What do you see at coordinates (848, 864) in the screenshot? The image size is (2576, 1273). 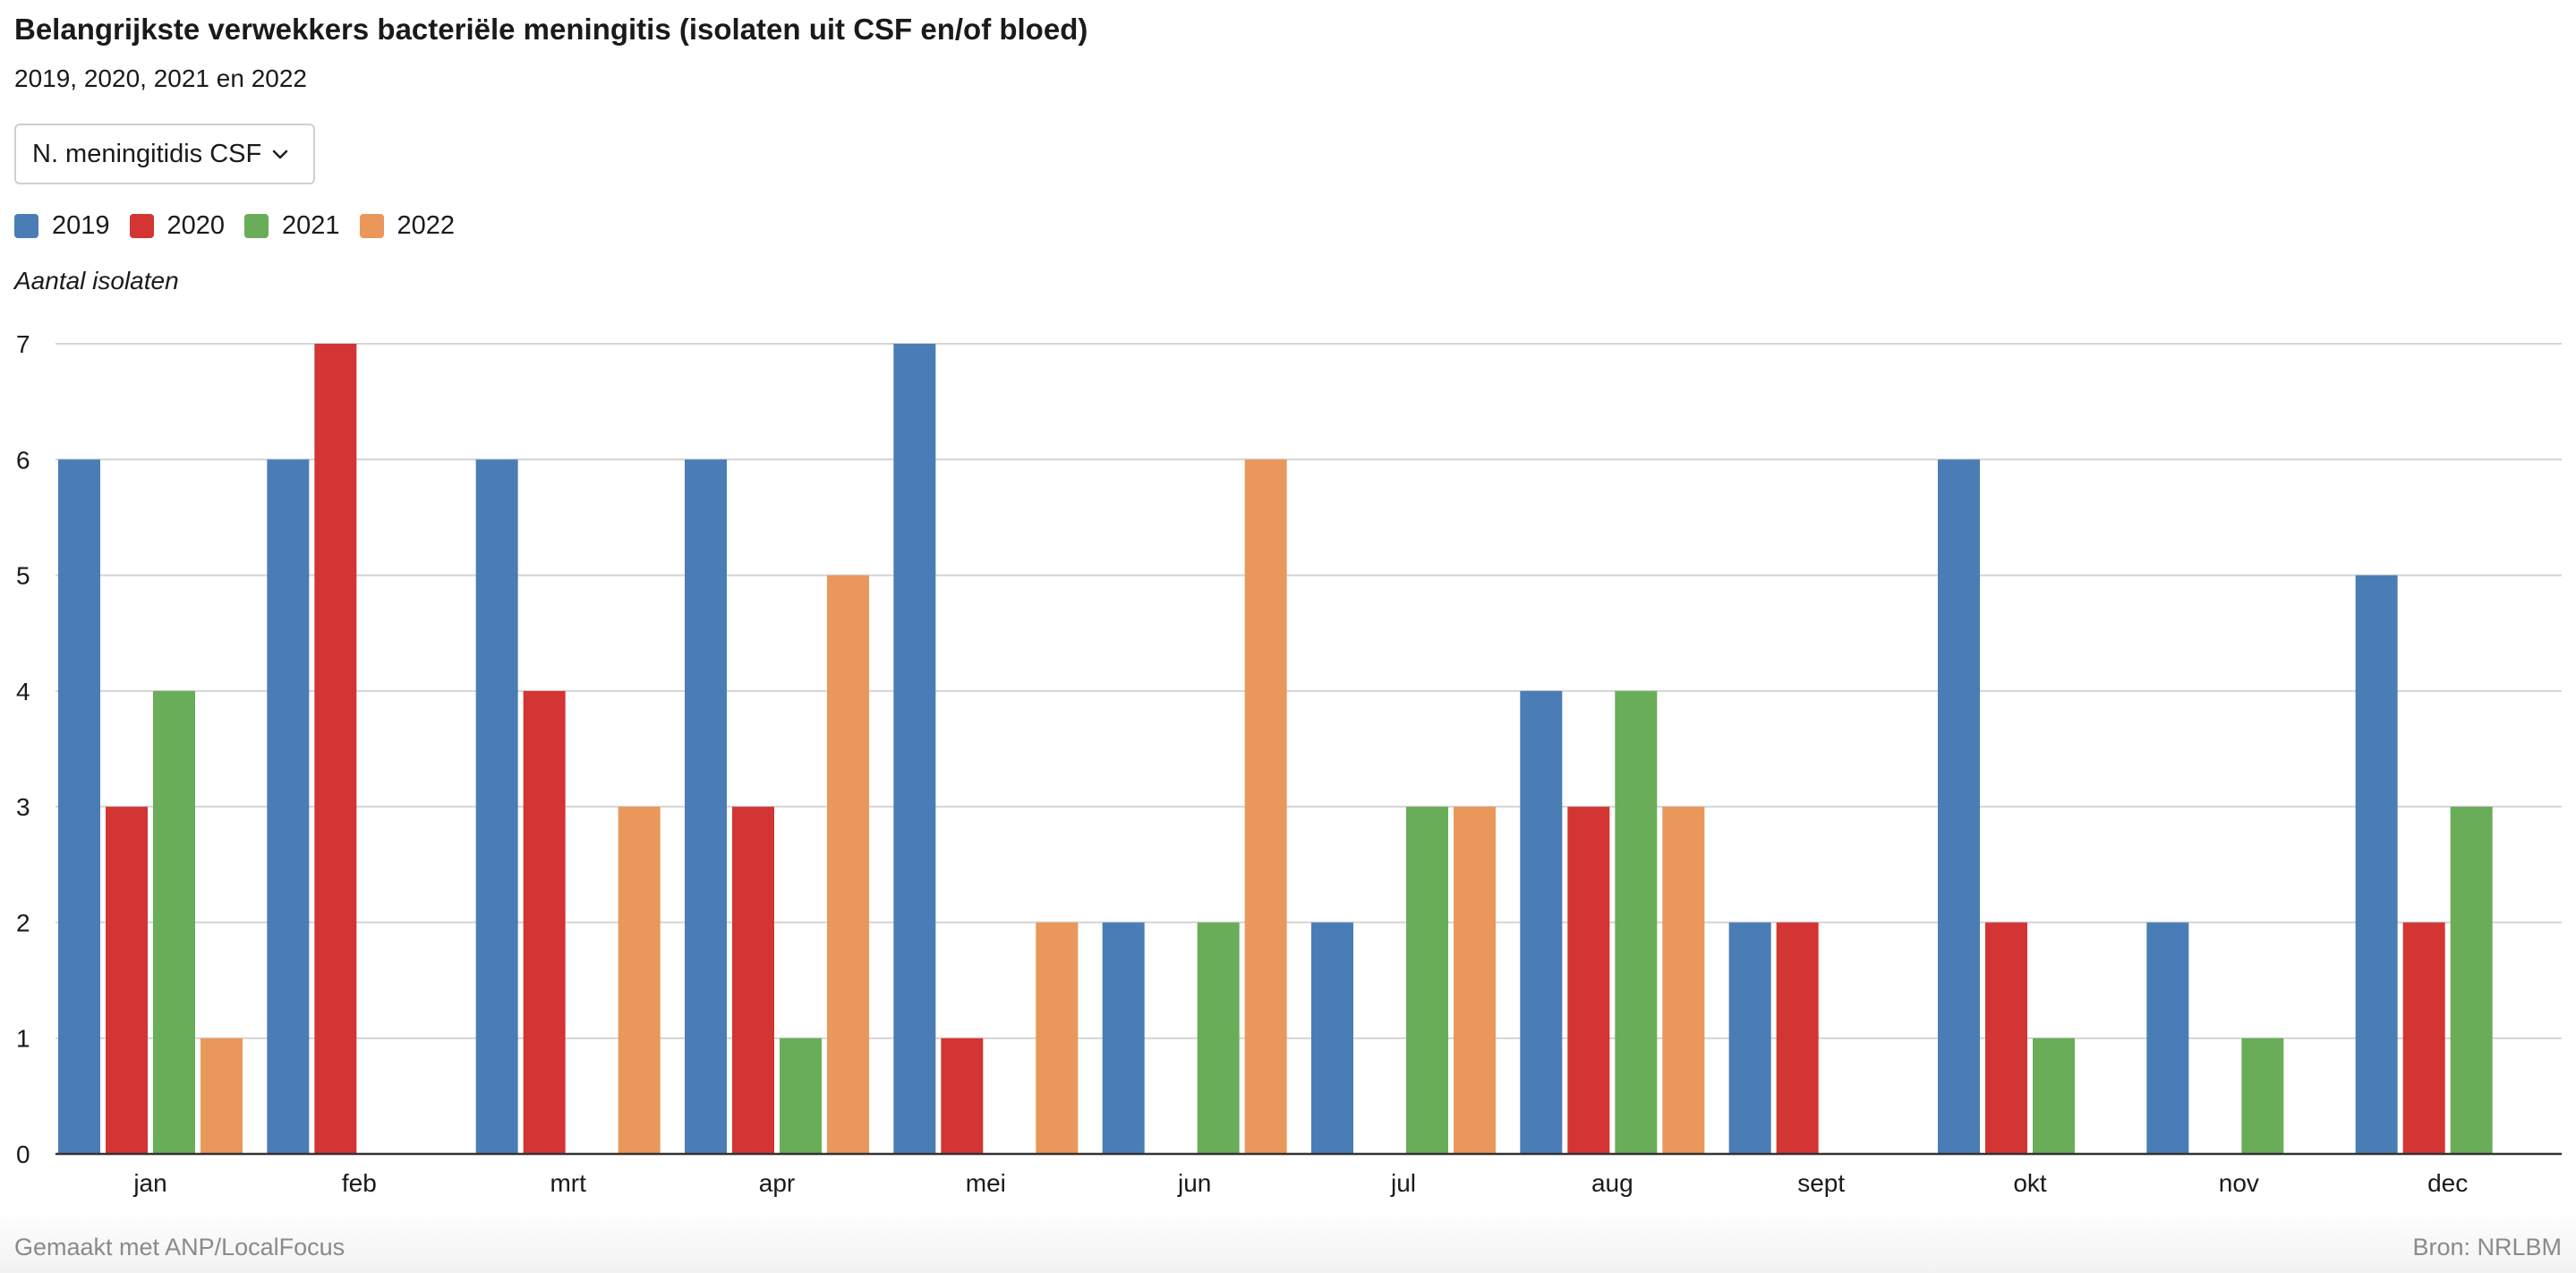 I see `bar-2022-apr` at bounding box center [848, 864].